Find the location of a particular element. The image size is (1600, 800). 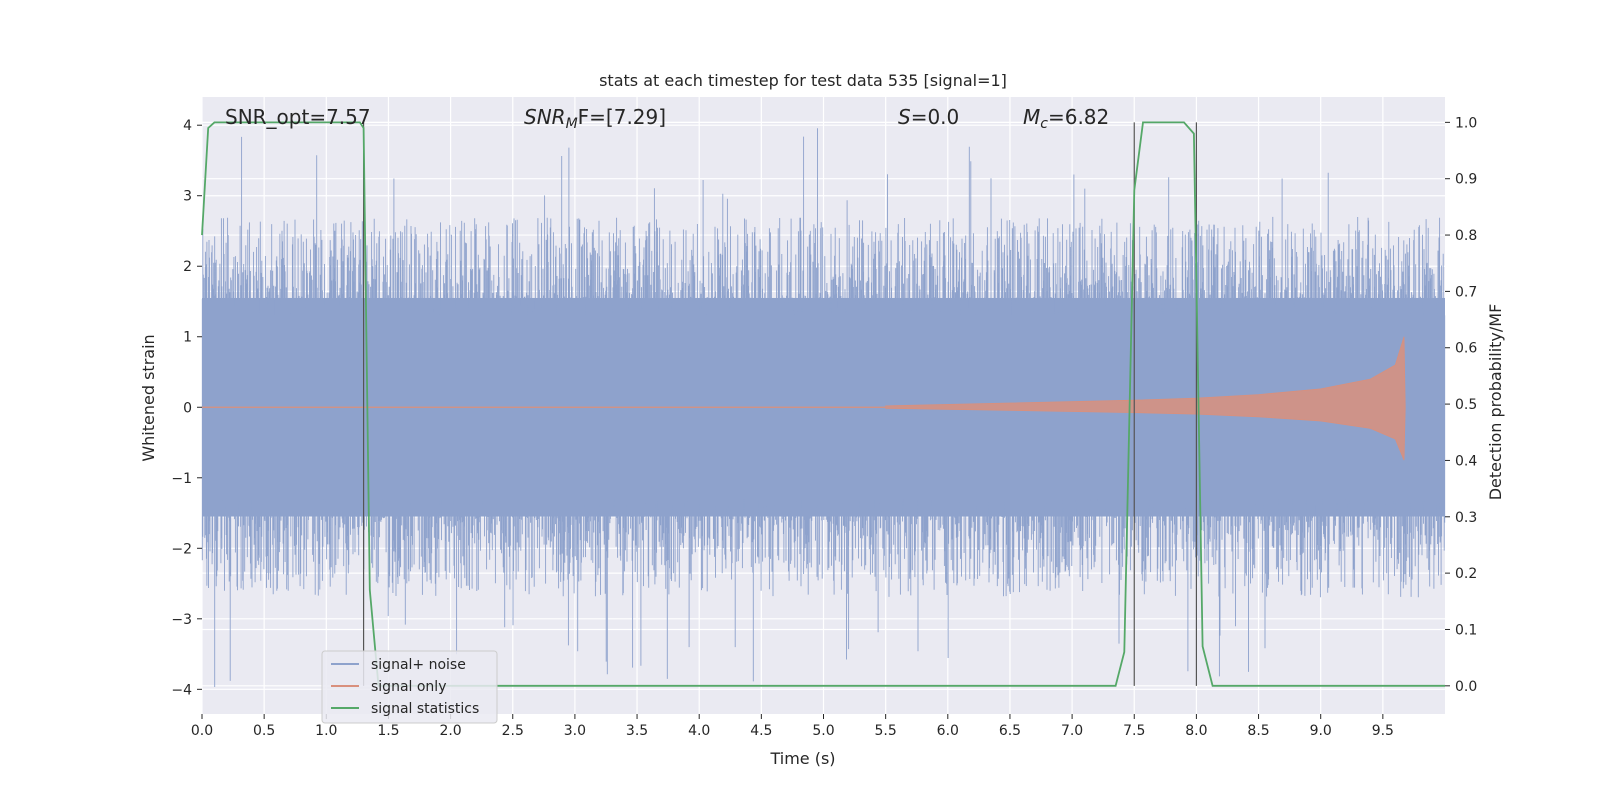

x-tick-label: 0.0 is located at coordinates (202, 731).